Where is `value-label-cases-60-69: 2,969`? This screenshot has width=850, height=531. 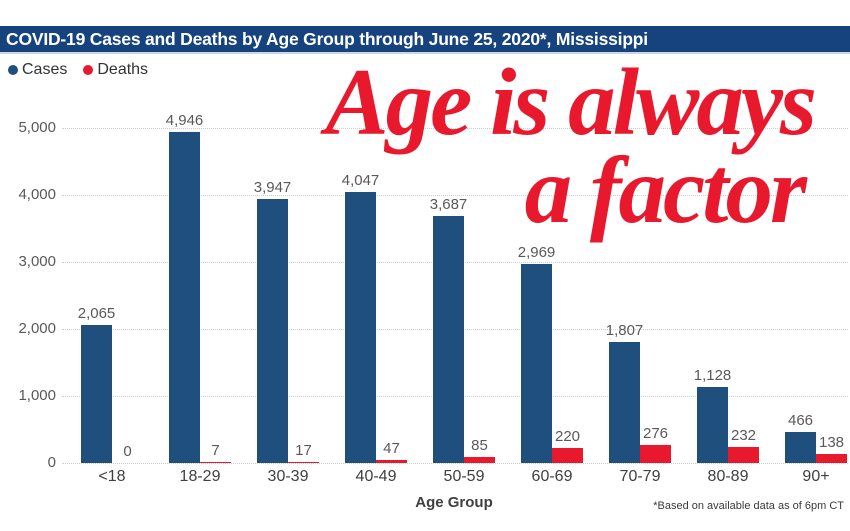 value-label-cases-60-69: 2,969 is located at coordinates (536, 253).